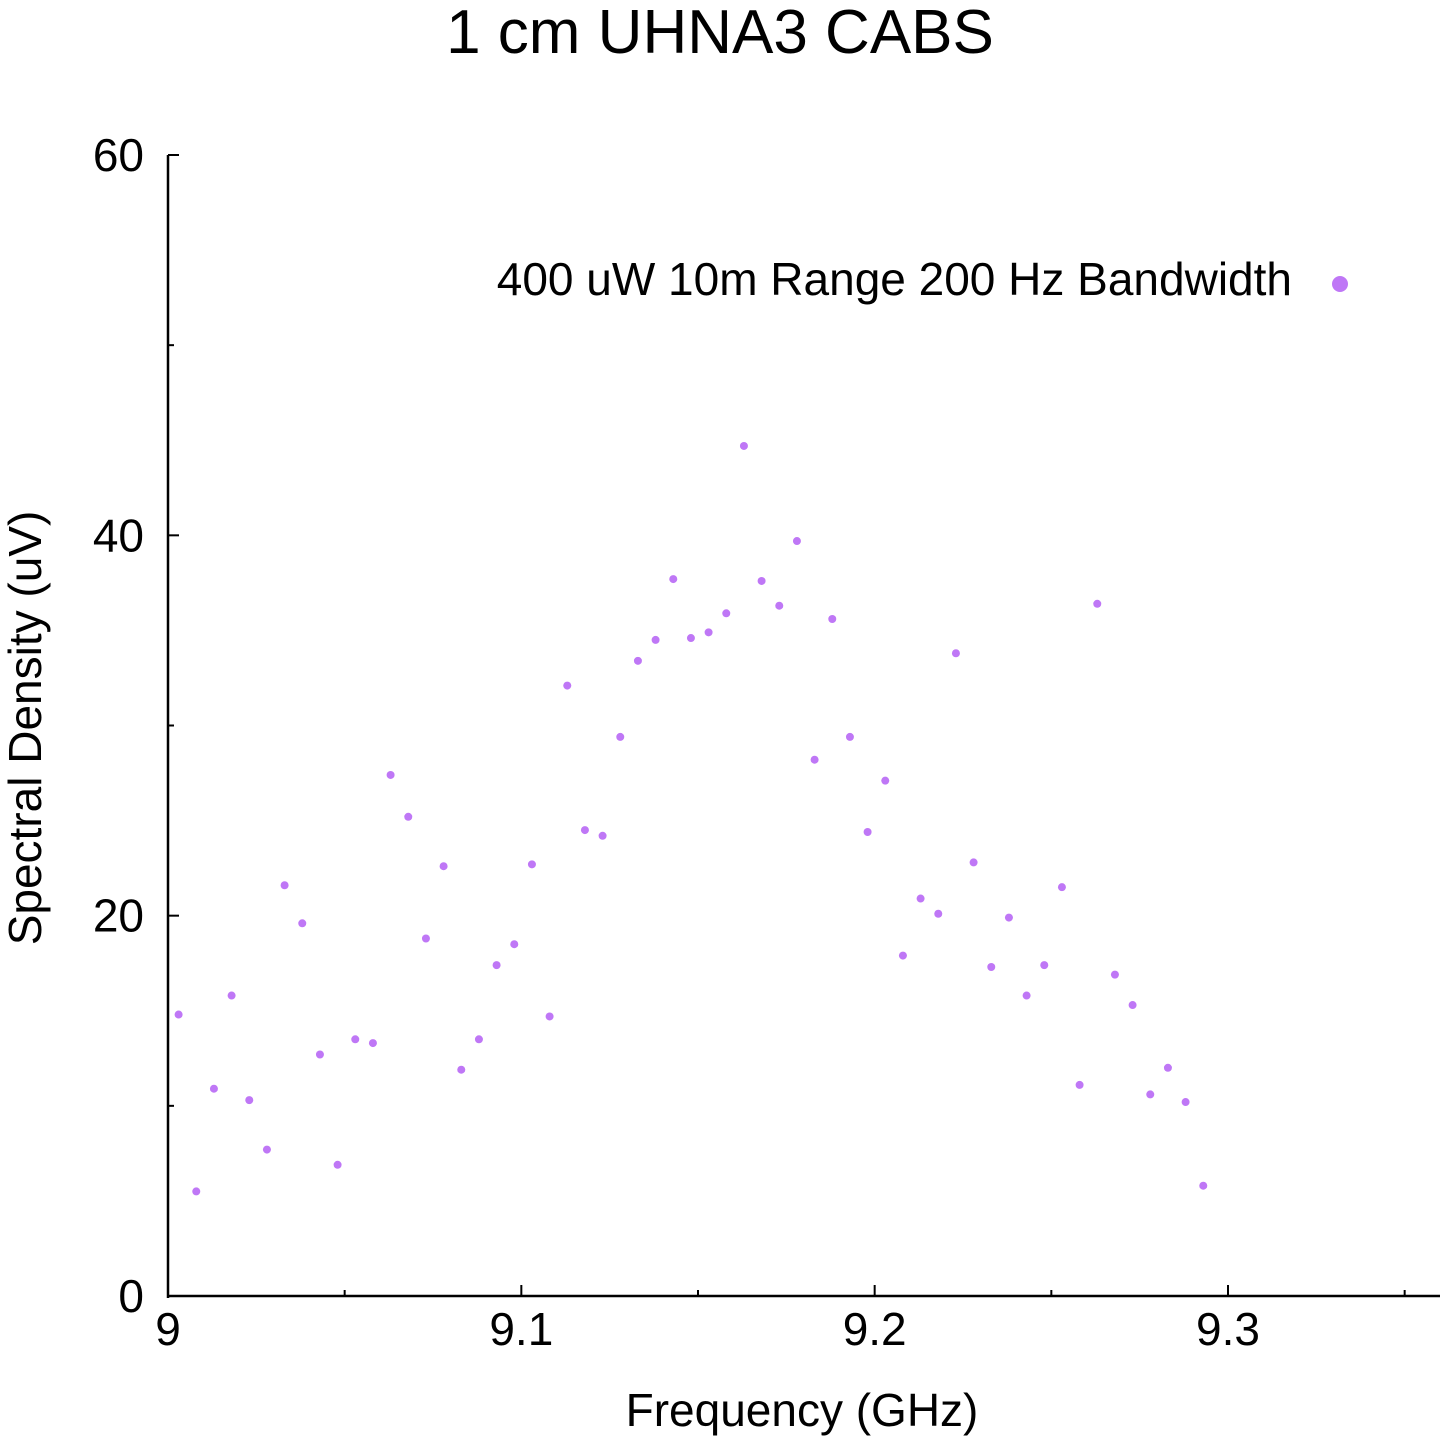  Describe the element at coordinates (118, 155) in the screenshot. I see `y-tick-label: 60` at that location.